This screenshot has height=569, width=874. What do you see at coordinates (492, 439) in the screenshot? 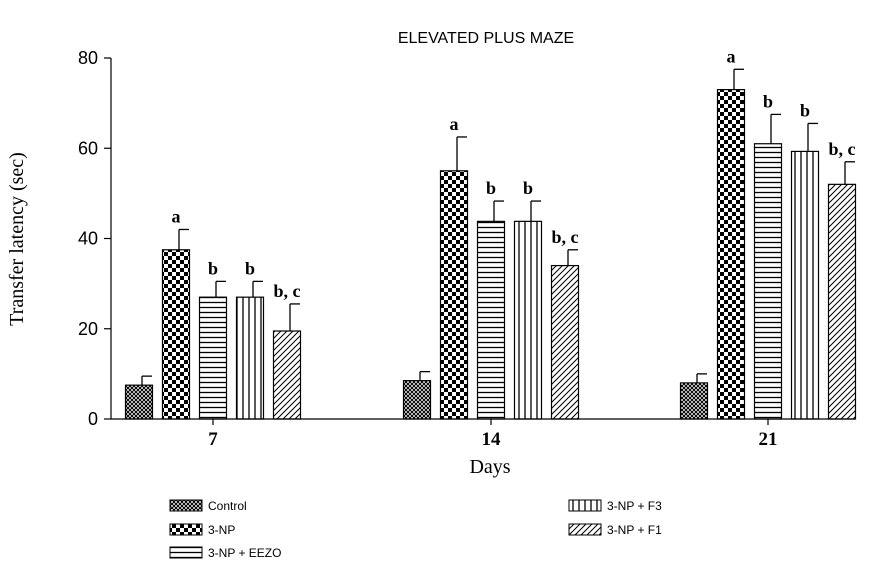
I see `x-tick-label: 14` at bounding box center [492, 439].